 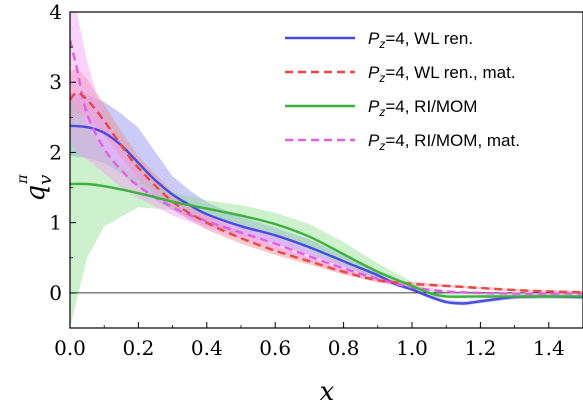 What do you see at coordinates (55, 152) in the screenshot?
I see `y-tick-label-2: 2` at bounding box center [55, 152].